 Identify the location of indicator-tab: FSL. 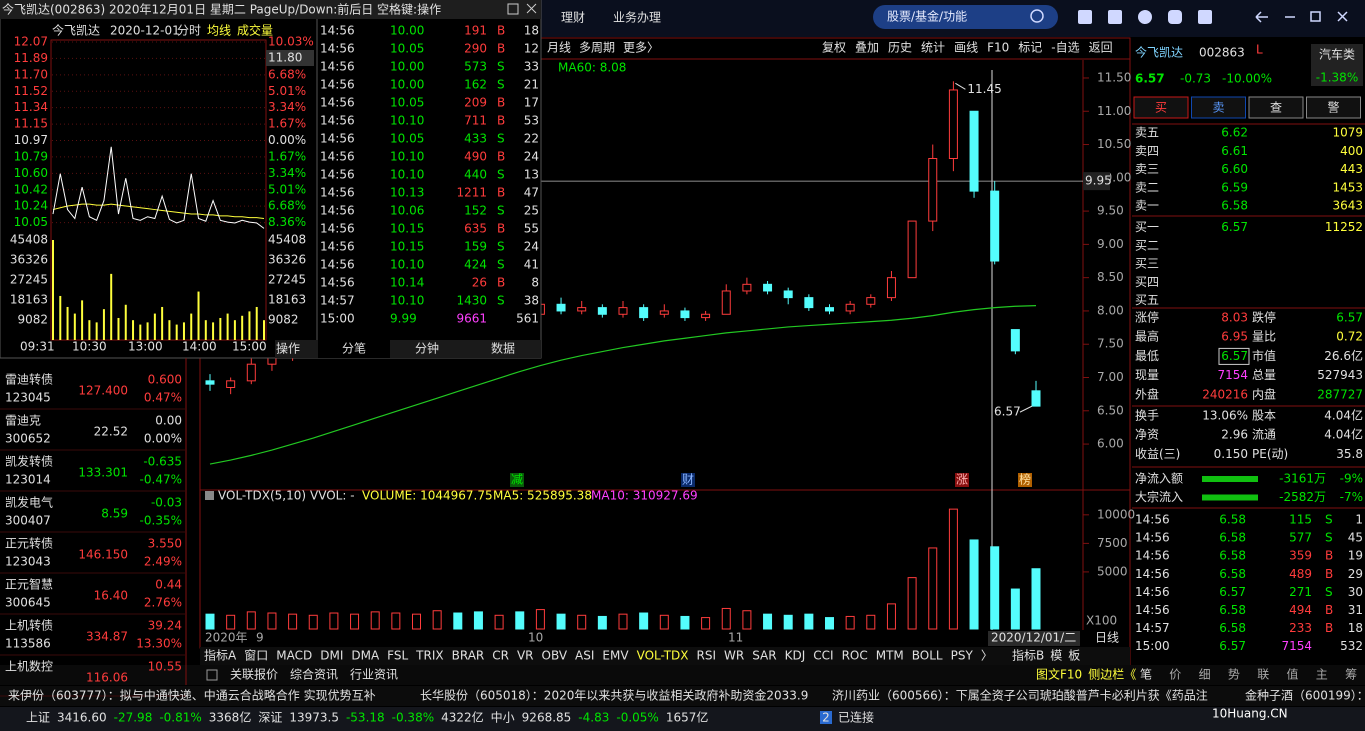
(397, 656).